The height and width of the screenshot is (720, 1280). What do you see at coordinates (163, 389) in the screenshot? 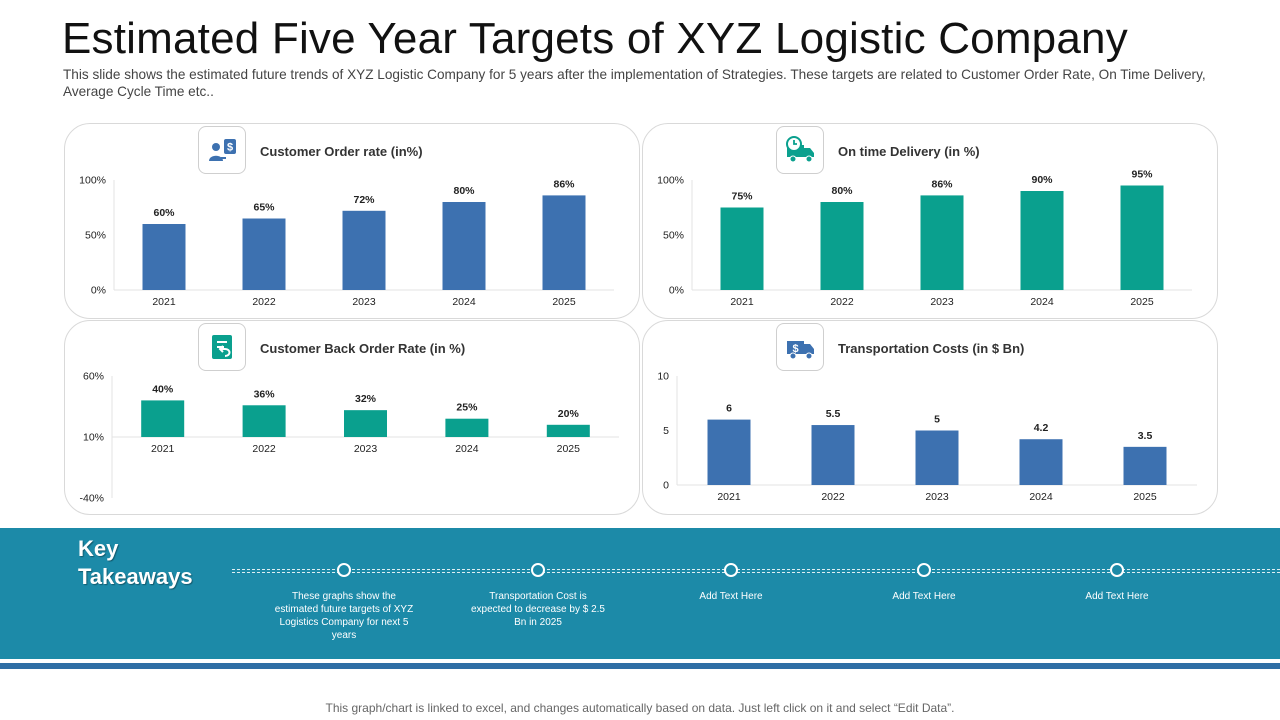
I see `data-label: 40%` at bounding box center [163, 389].